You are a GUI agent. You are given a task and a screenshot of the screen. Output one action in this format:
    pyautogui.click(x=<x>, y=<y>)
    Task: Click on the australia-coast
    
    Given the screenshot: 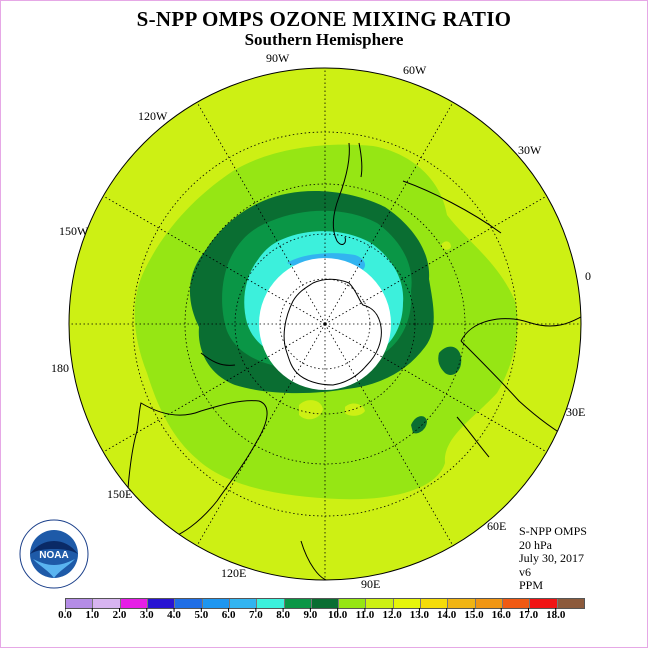 What is the action you would take?
    pyautogui.click(x=197, y=471)
    